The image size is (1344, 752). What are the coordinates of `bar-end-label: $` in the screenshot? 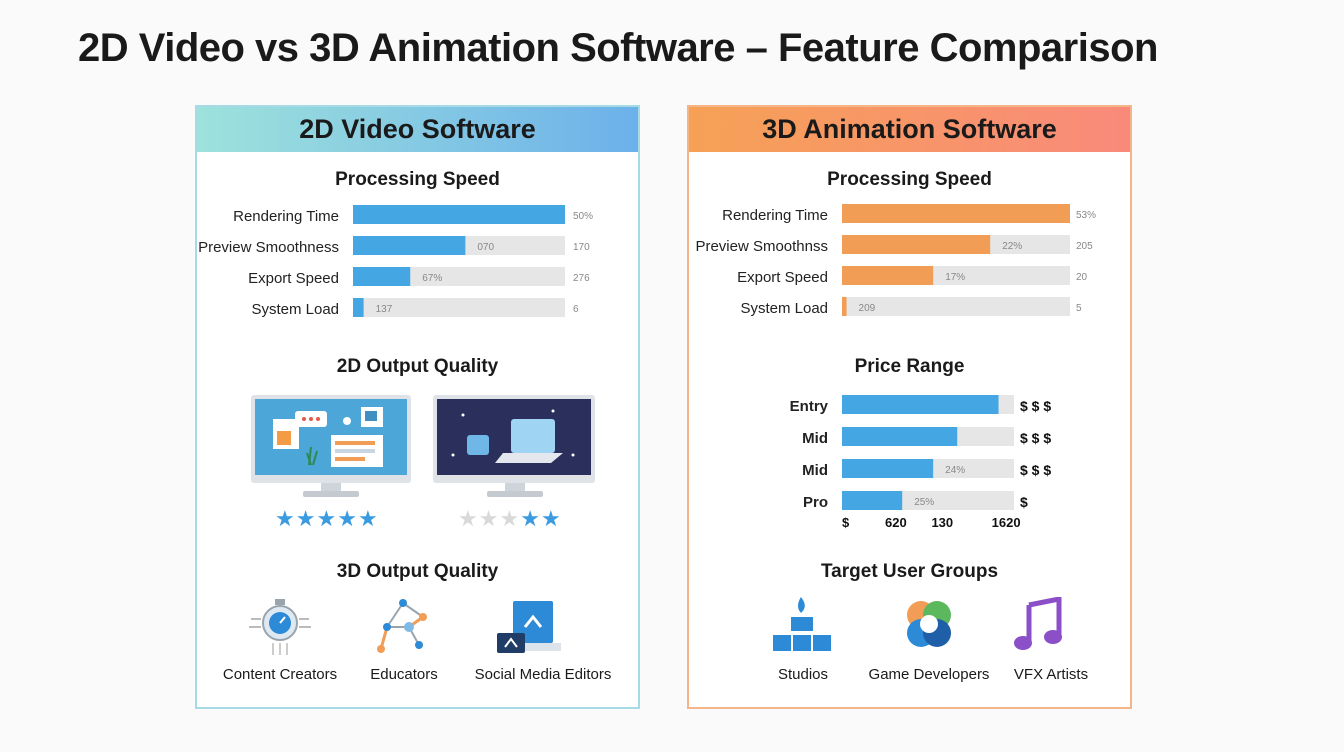 It's located at (1024, 502).